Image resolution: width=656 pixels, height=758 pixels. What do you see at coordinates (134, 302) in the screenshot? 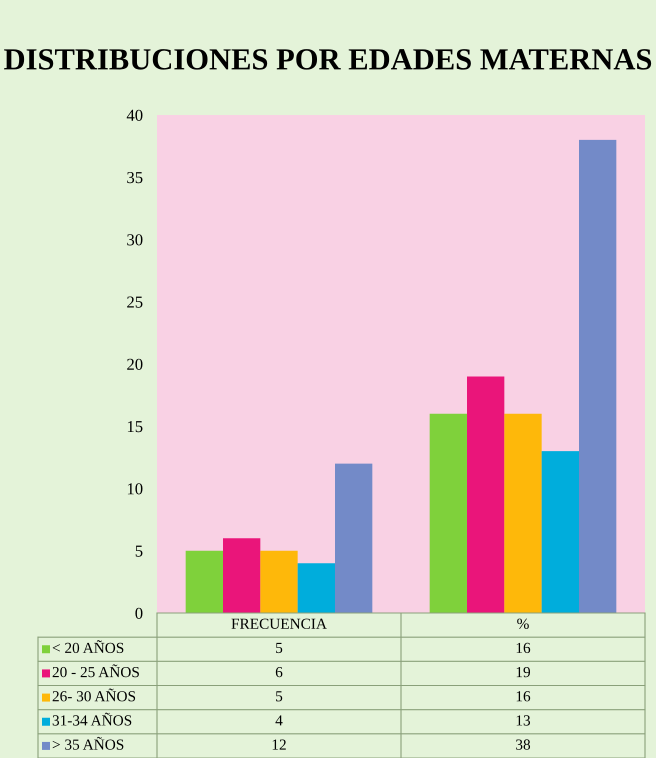
I see `y-tick-label: 25` at bounding box center [134, 302].